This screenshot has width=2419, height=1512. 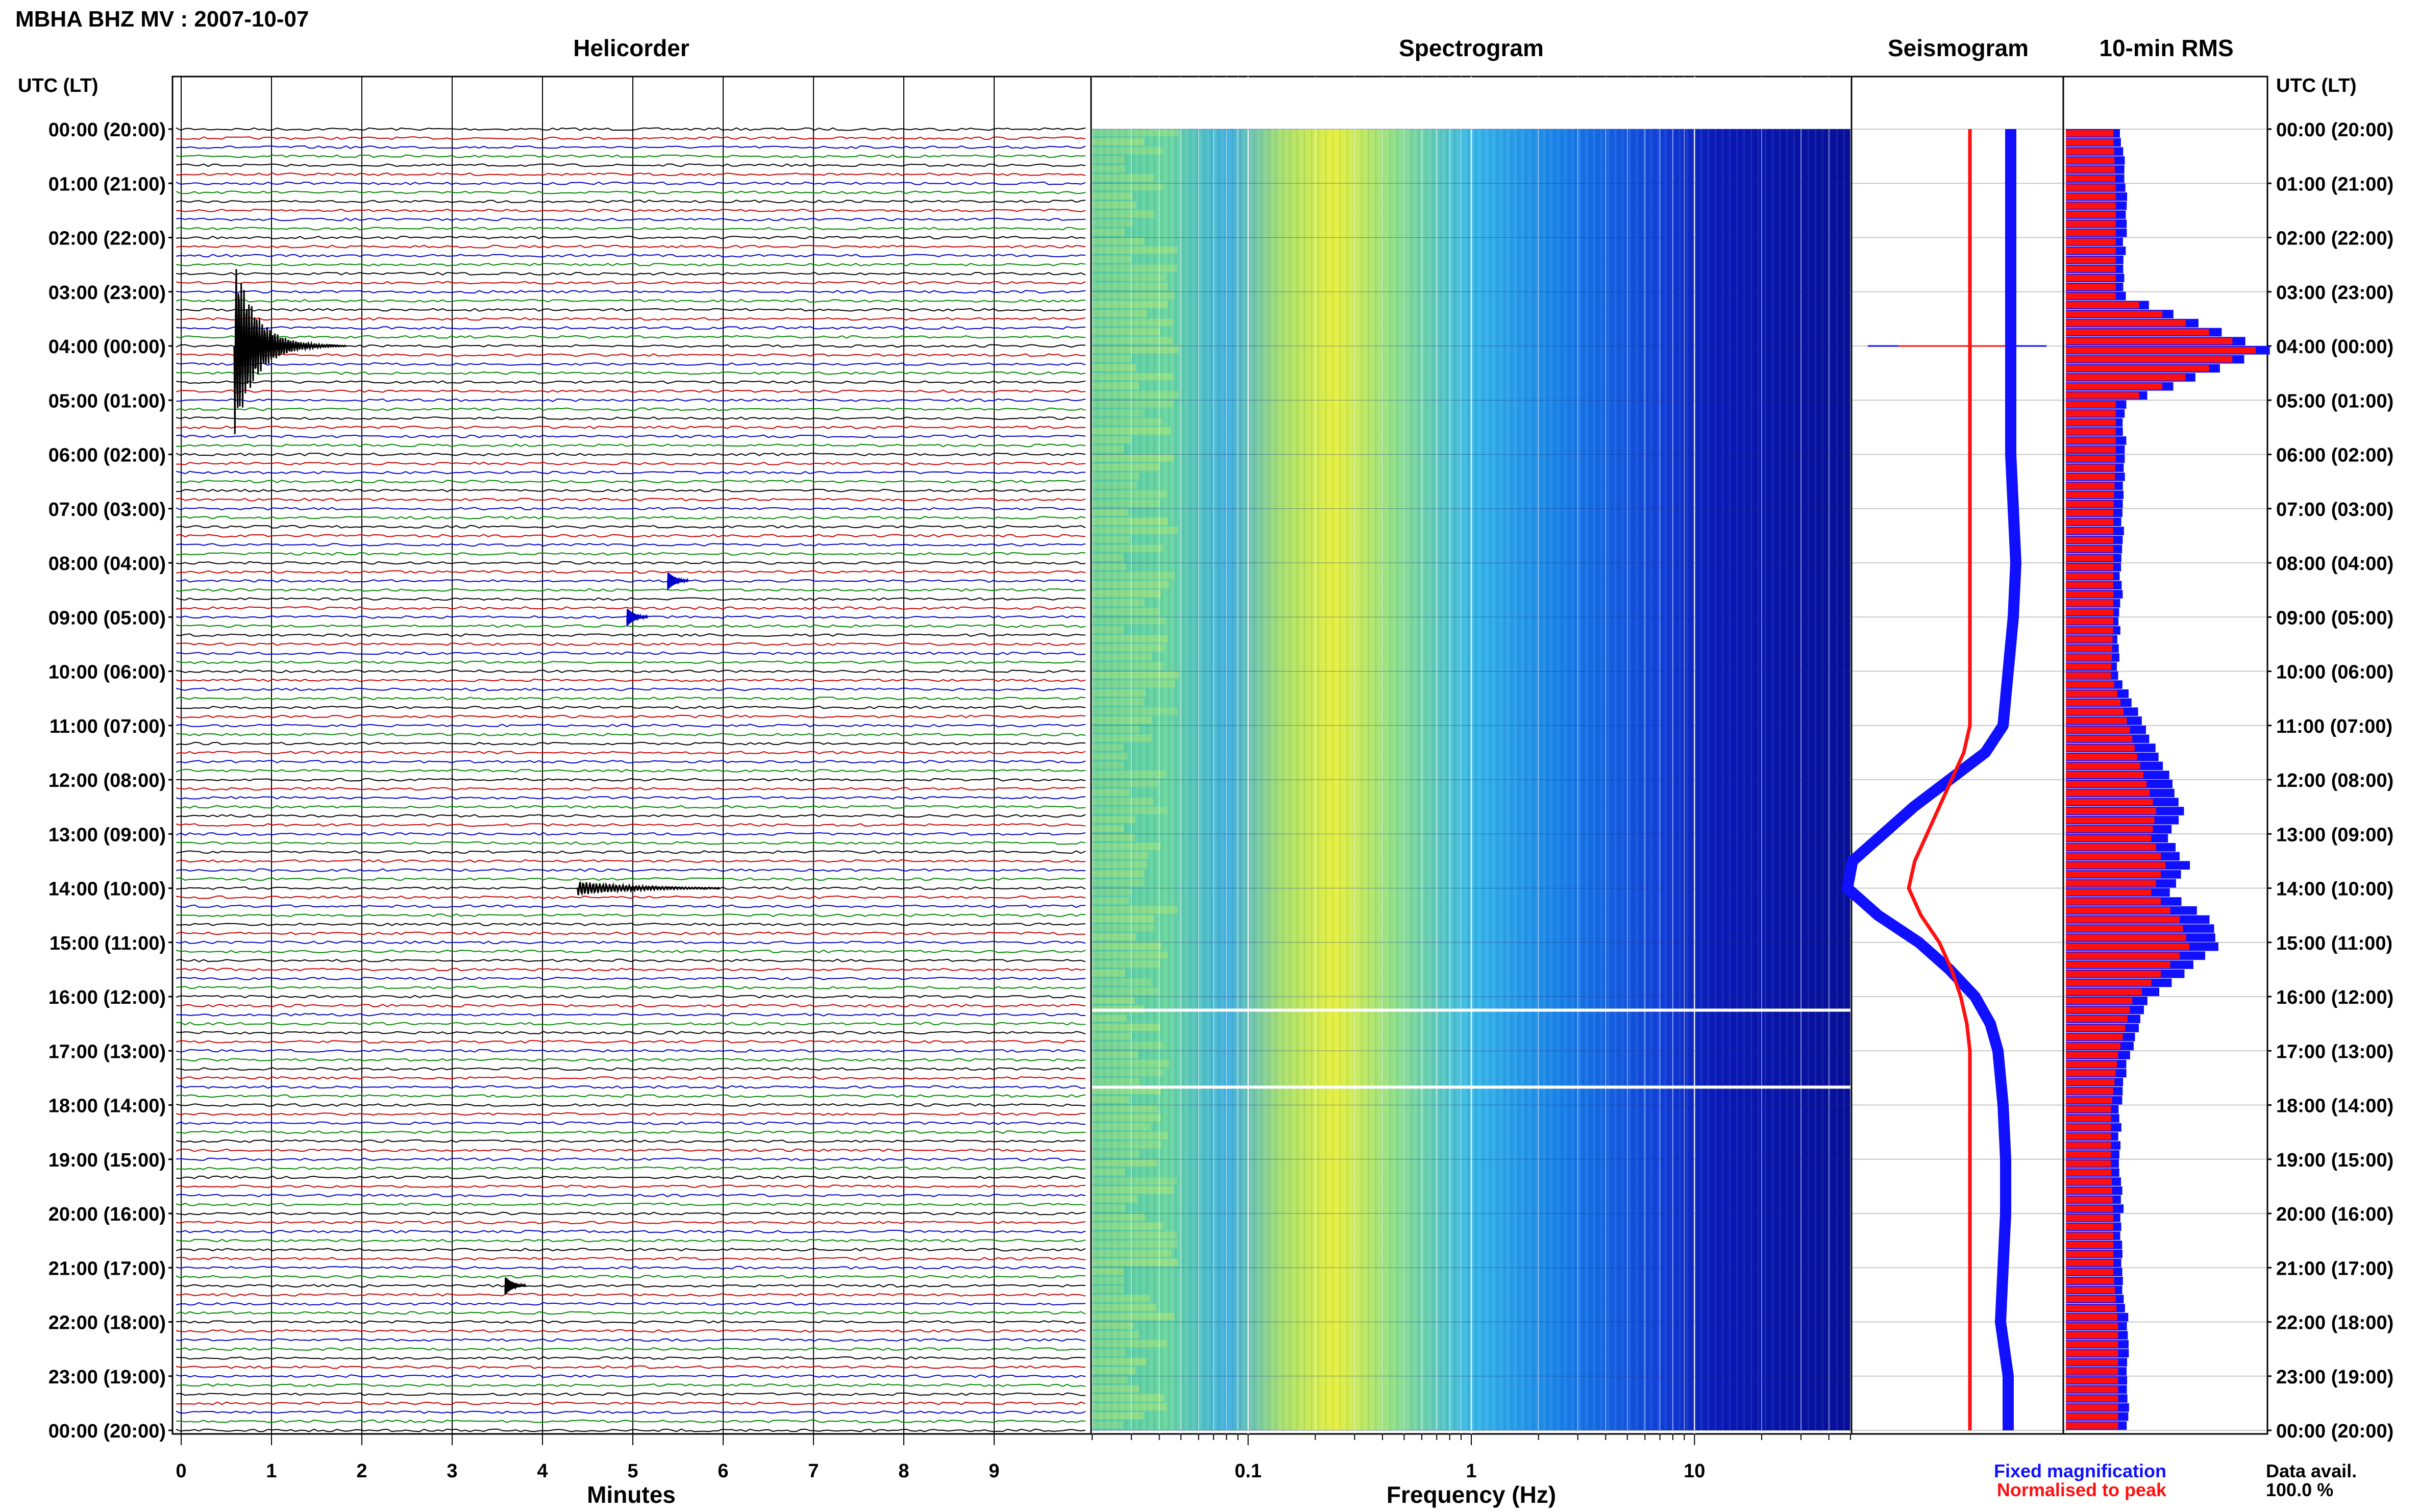 What do you see at coordinates (2334, 672) in the screenshot?
I see `time-label-right: 10:00 (06:00)` at bounding box center [2334, 672].